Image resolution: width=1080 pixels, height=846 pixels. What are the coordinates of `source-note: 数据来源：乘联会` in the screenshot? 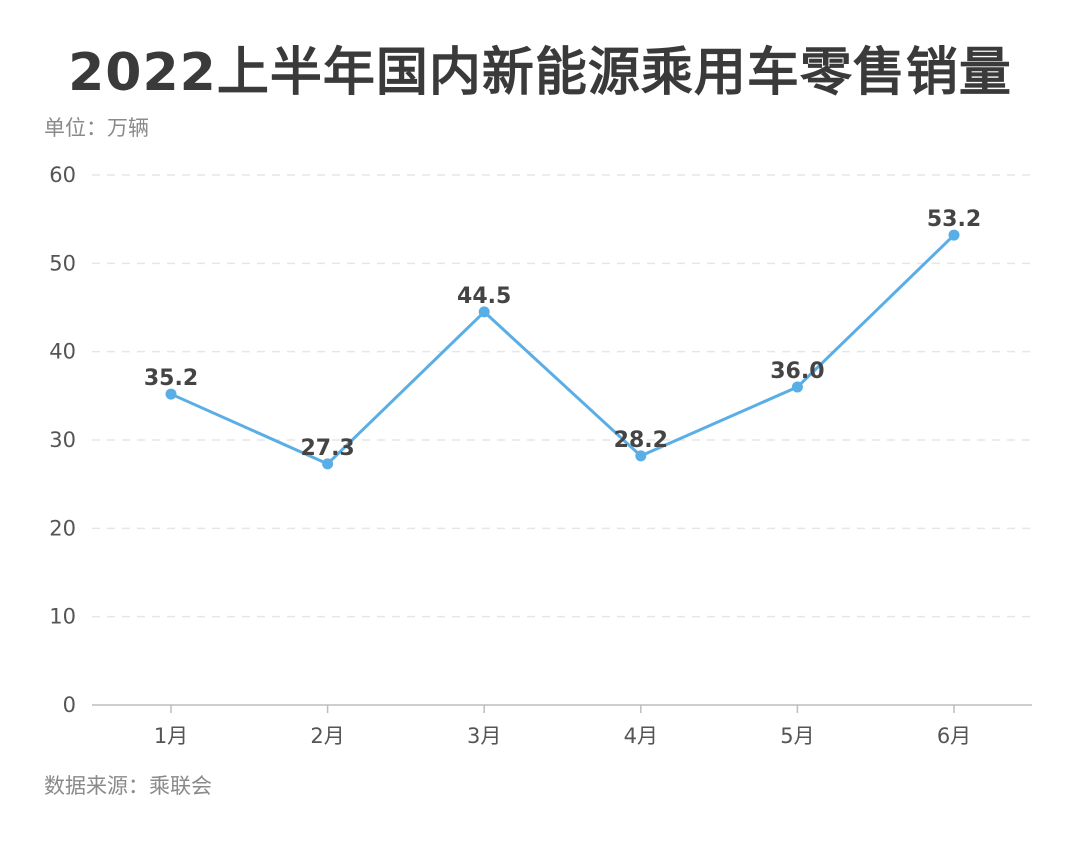 It's located at (128, 786).